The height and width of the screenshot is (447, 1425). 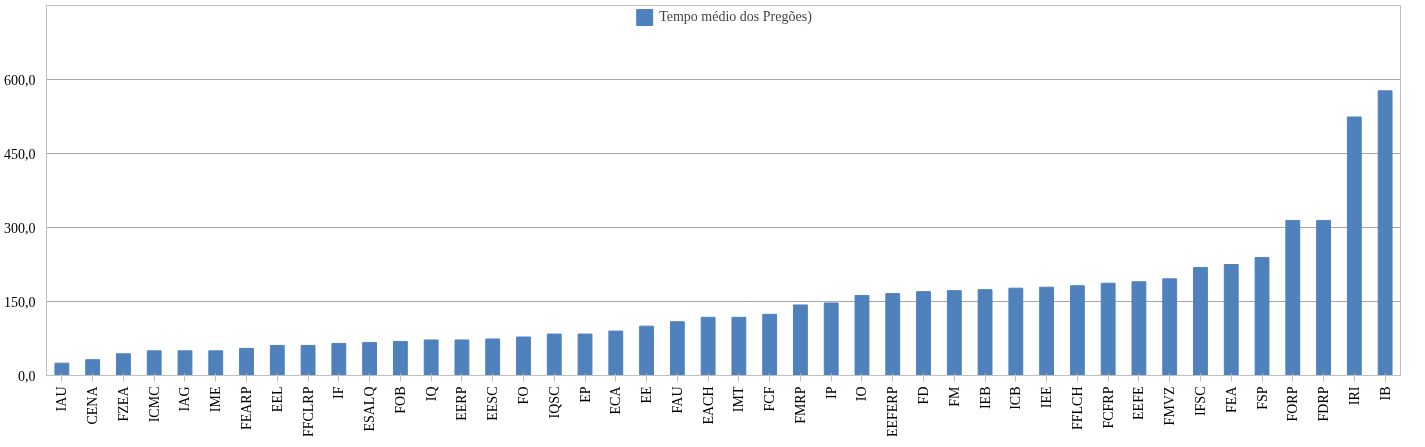 What do you see at coordinates (523, 395) in the screenshot?
I see `x-tick-label: FO` at bounding box center [523, 395].